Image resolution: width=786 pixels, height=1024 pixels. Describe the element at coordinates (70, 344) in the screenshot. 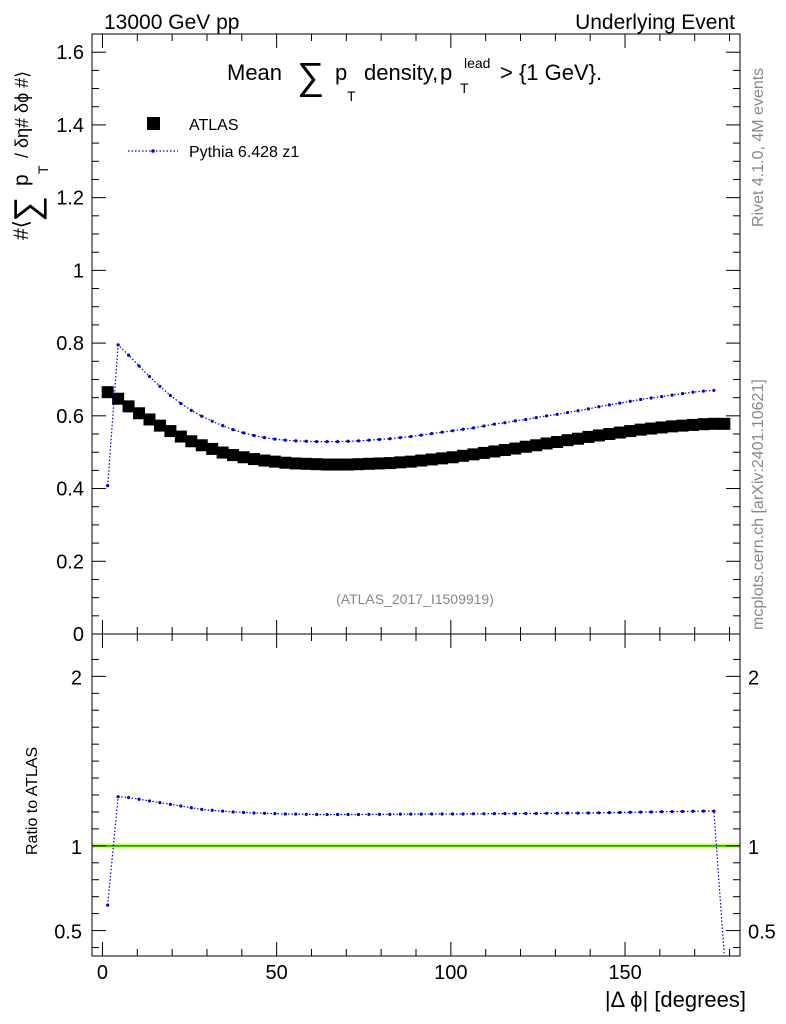

I see `main-ytick-label: 0.8` at that location.